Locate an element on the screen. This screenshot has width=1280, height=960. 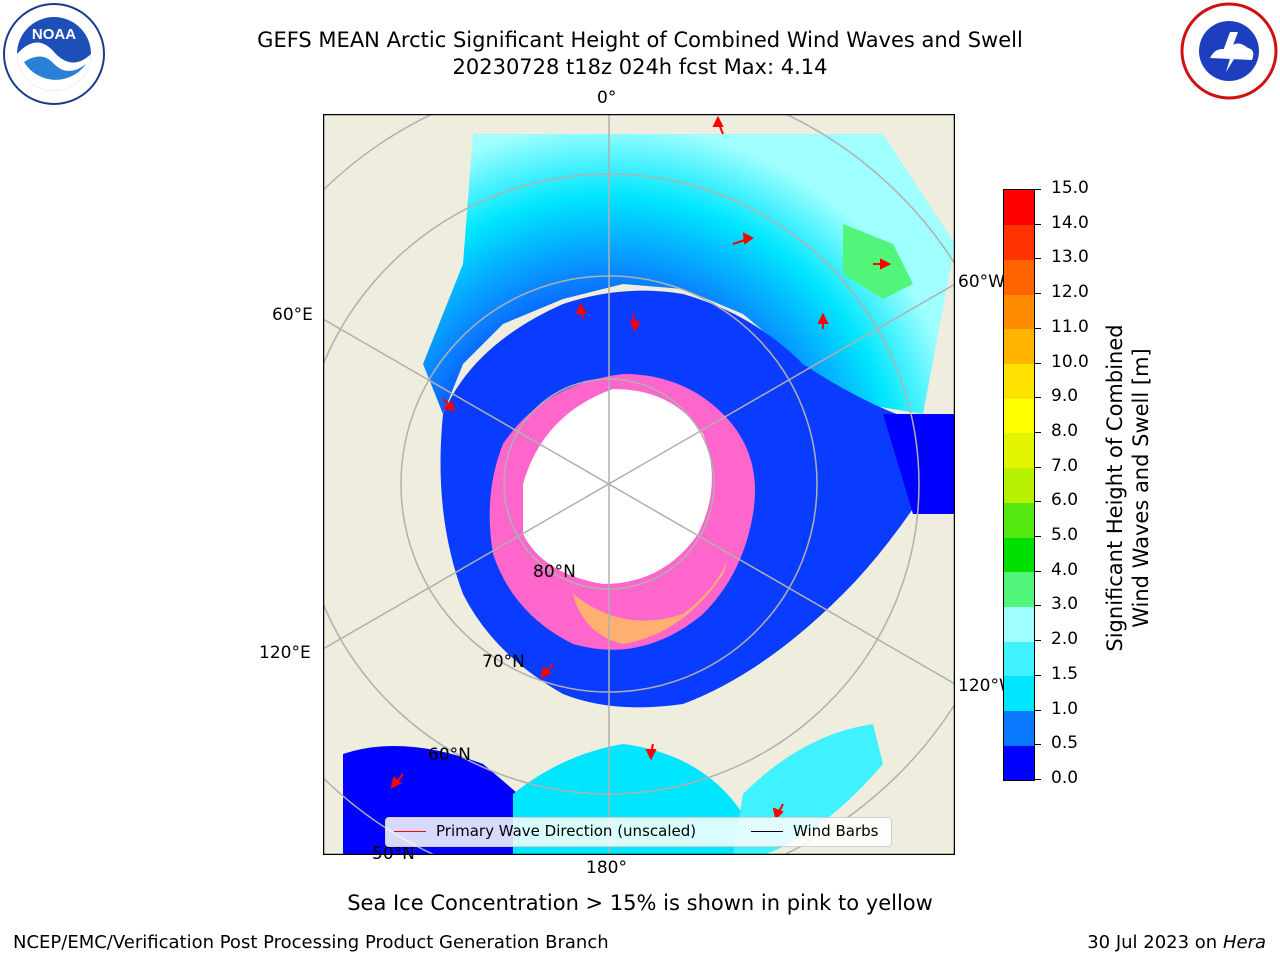
colorbar-label-line2: Wind Waves and Swell [m] is located at coordinates (1141, 488).